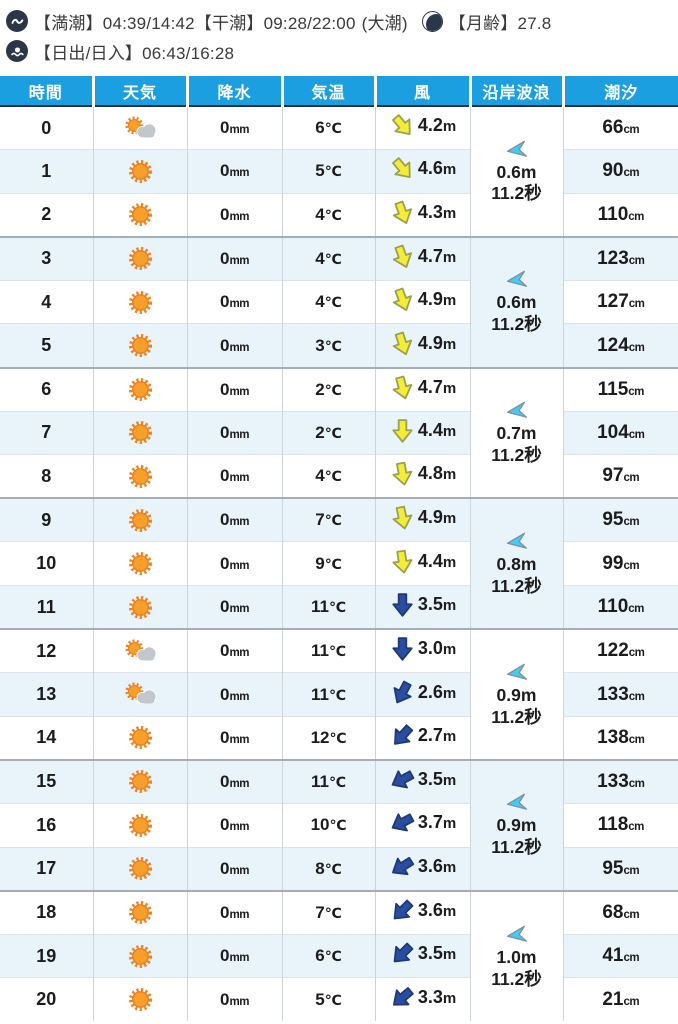 This screenshot has height=1024, width=678. What do you see at coordinates (620, 607) in the screenshot?
I see `tide-cell: 110cm` at bounding box center [620, 607].